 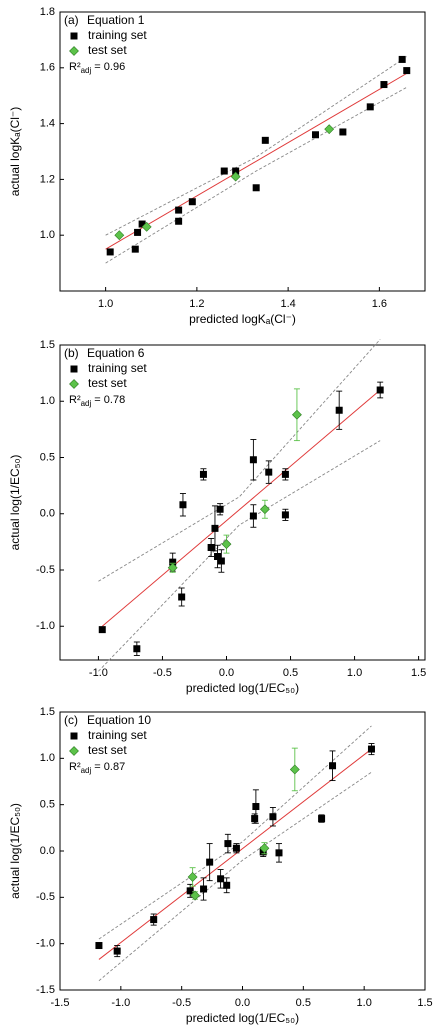 What do you see at coordinates (116, 353) in the screenshot?
I see `panel-title: Equation 6` at bounding box center [116, 353].